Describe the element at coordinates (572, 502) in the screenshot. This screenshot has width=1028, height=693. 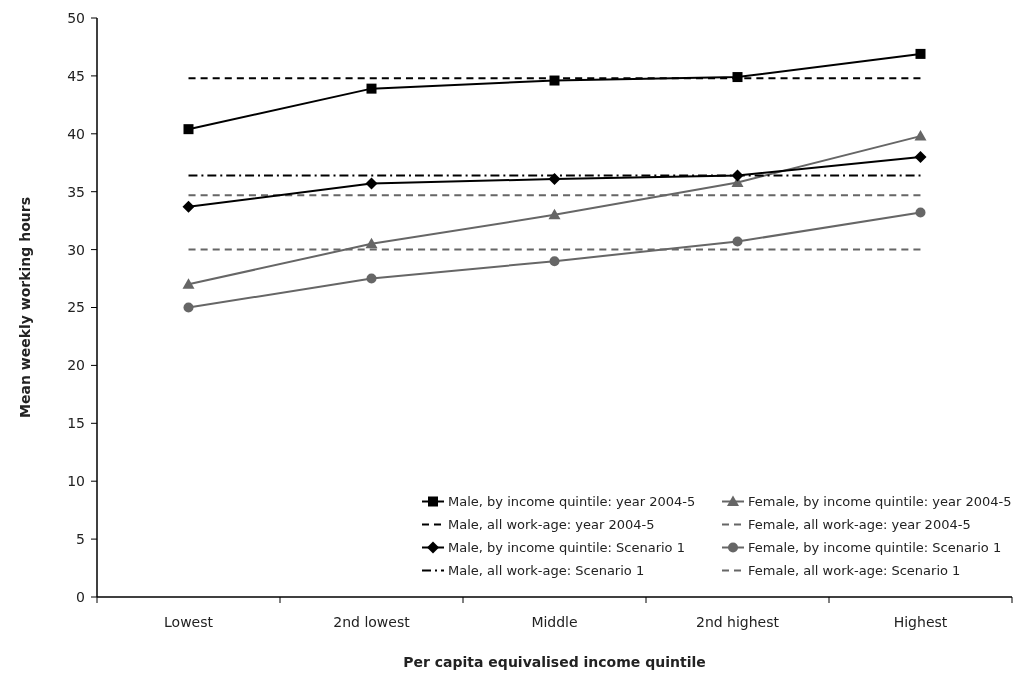
I see `legend-label: Male, by income quintile: year 2004-5` at that location.